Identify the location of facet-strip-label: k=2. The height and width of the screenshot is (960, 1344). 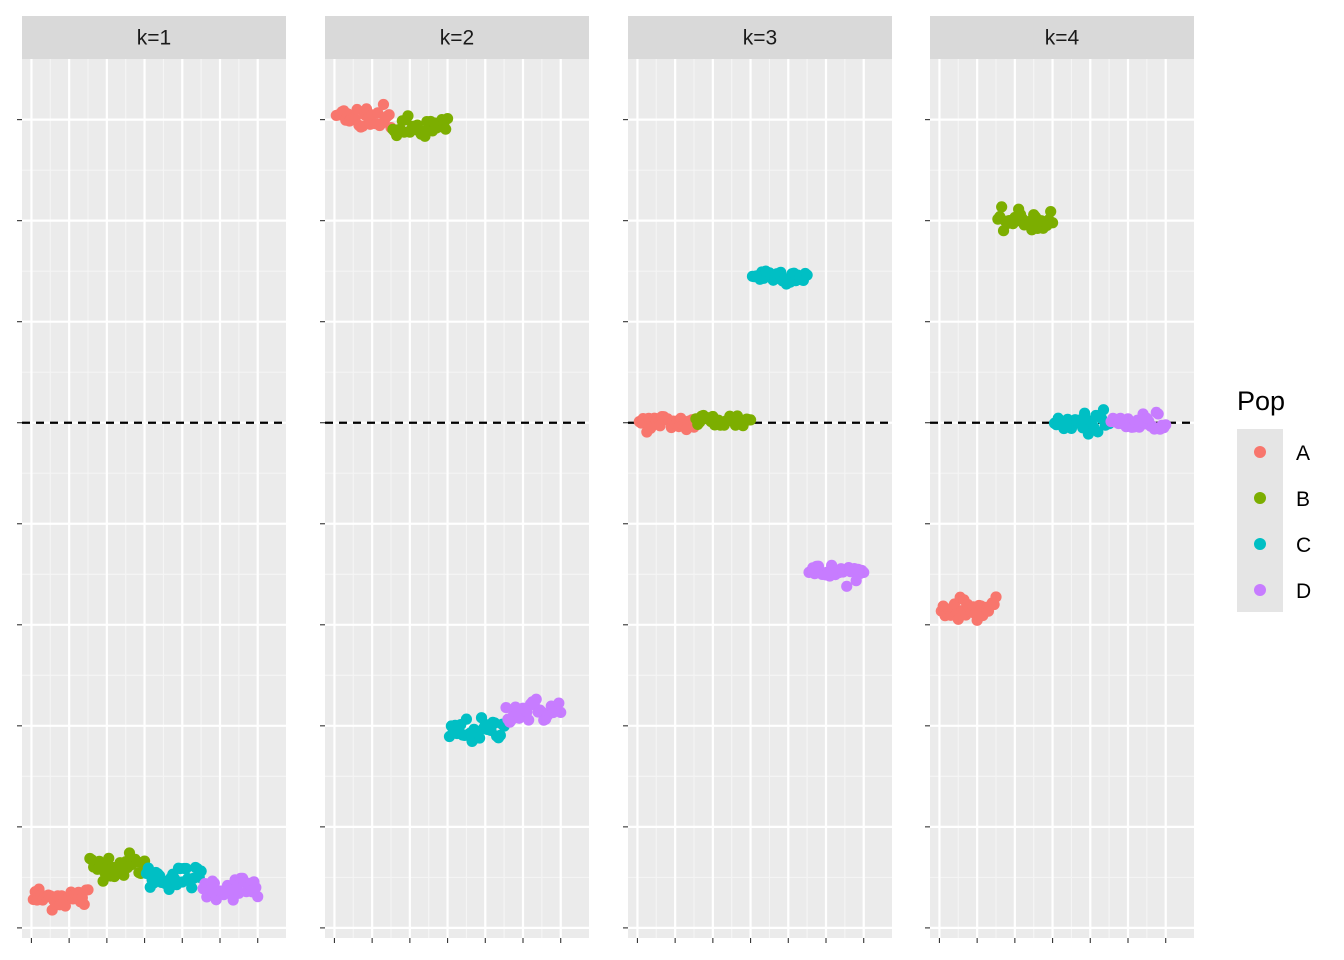
(457, 38).